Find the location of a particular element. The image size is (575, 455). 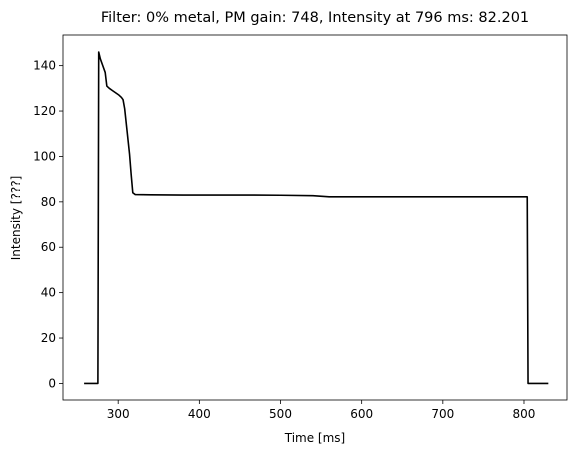

x-axis-ticks: 300 400 500 600 700 800 is located at coordinates (321, 410).